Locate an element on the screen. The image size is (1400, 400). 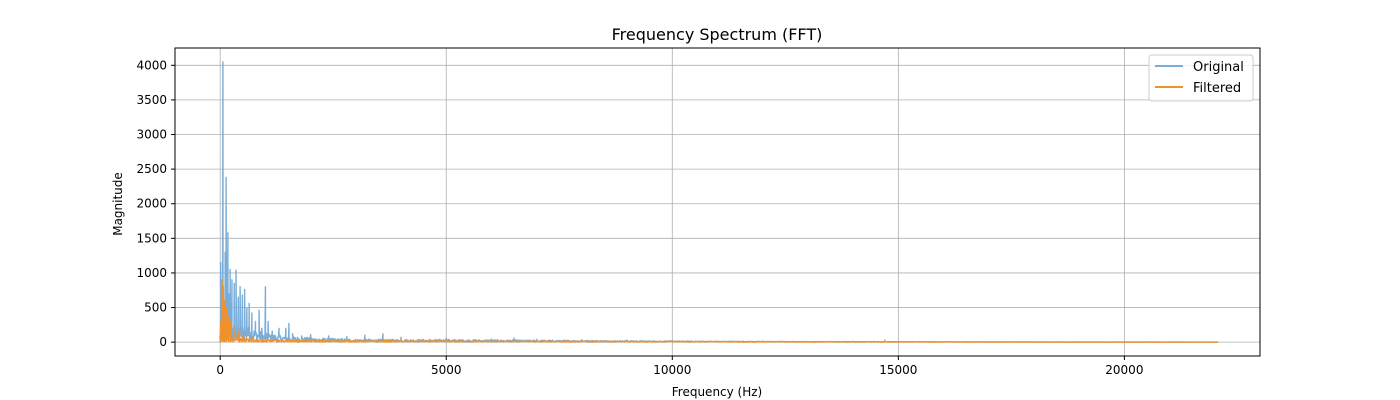
x-tick-label: 15000 is located at coordinates (898, 370).